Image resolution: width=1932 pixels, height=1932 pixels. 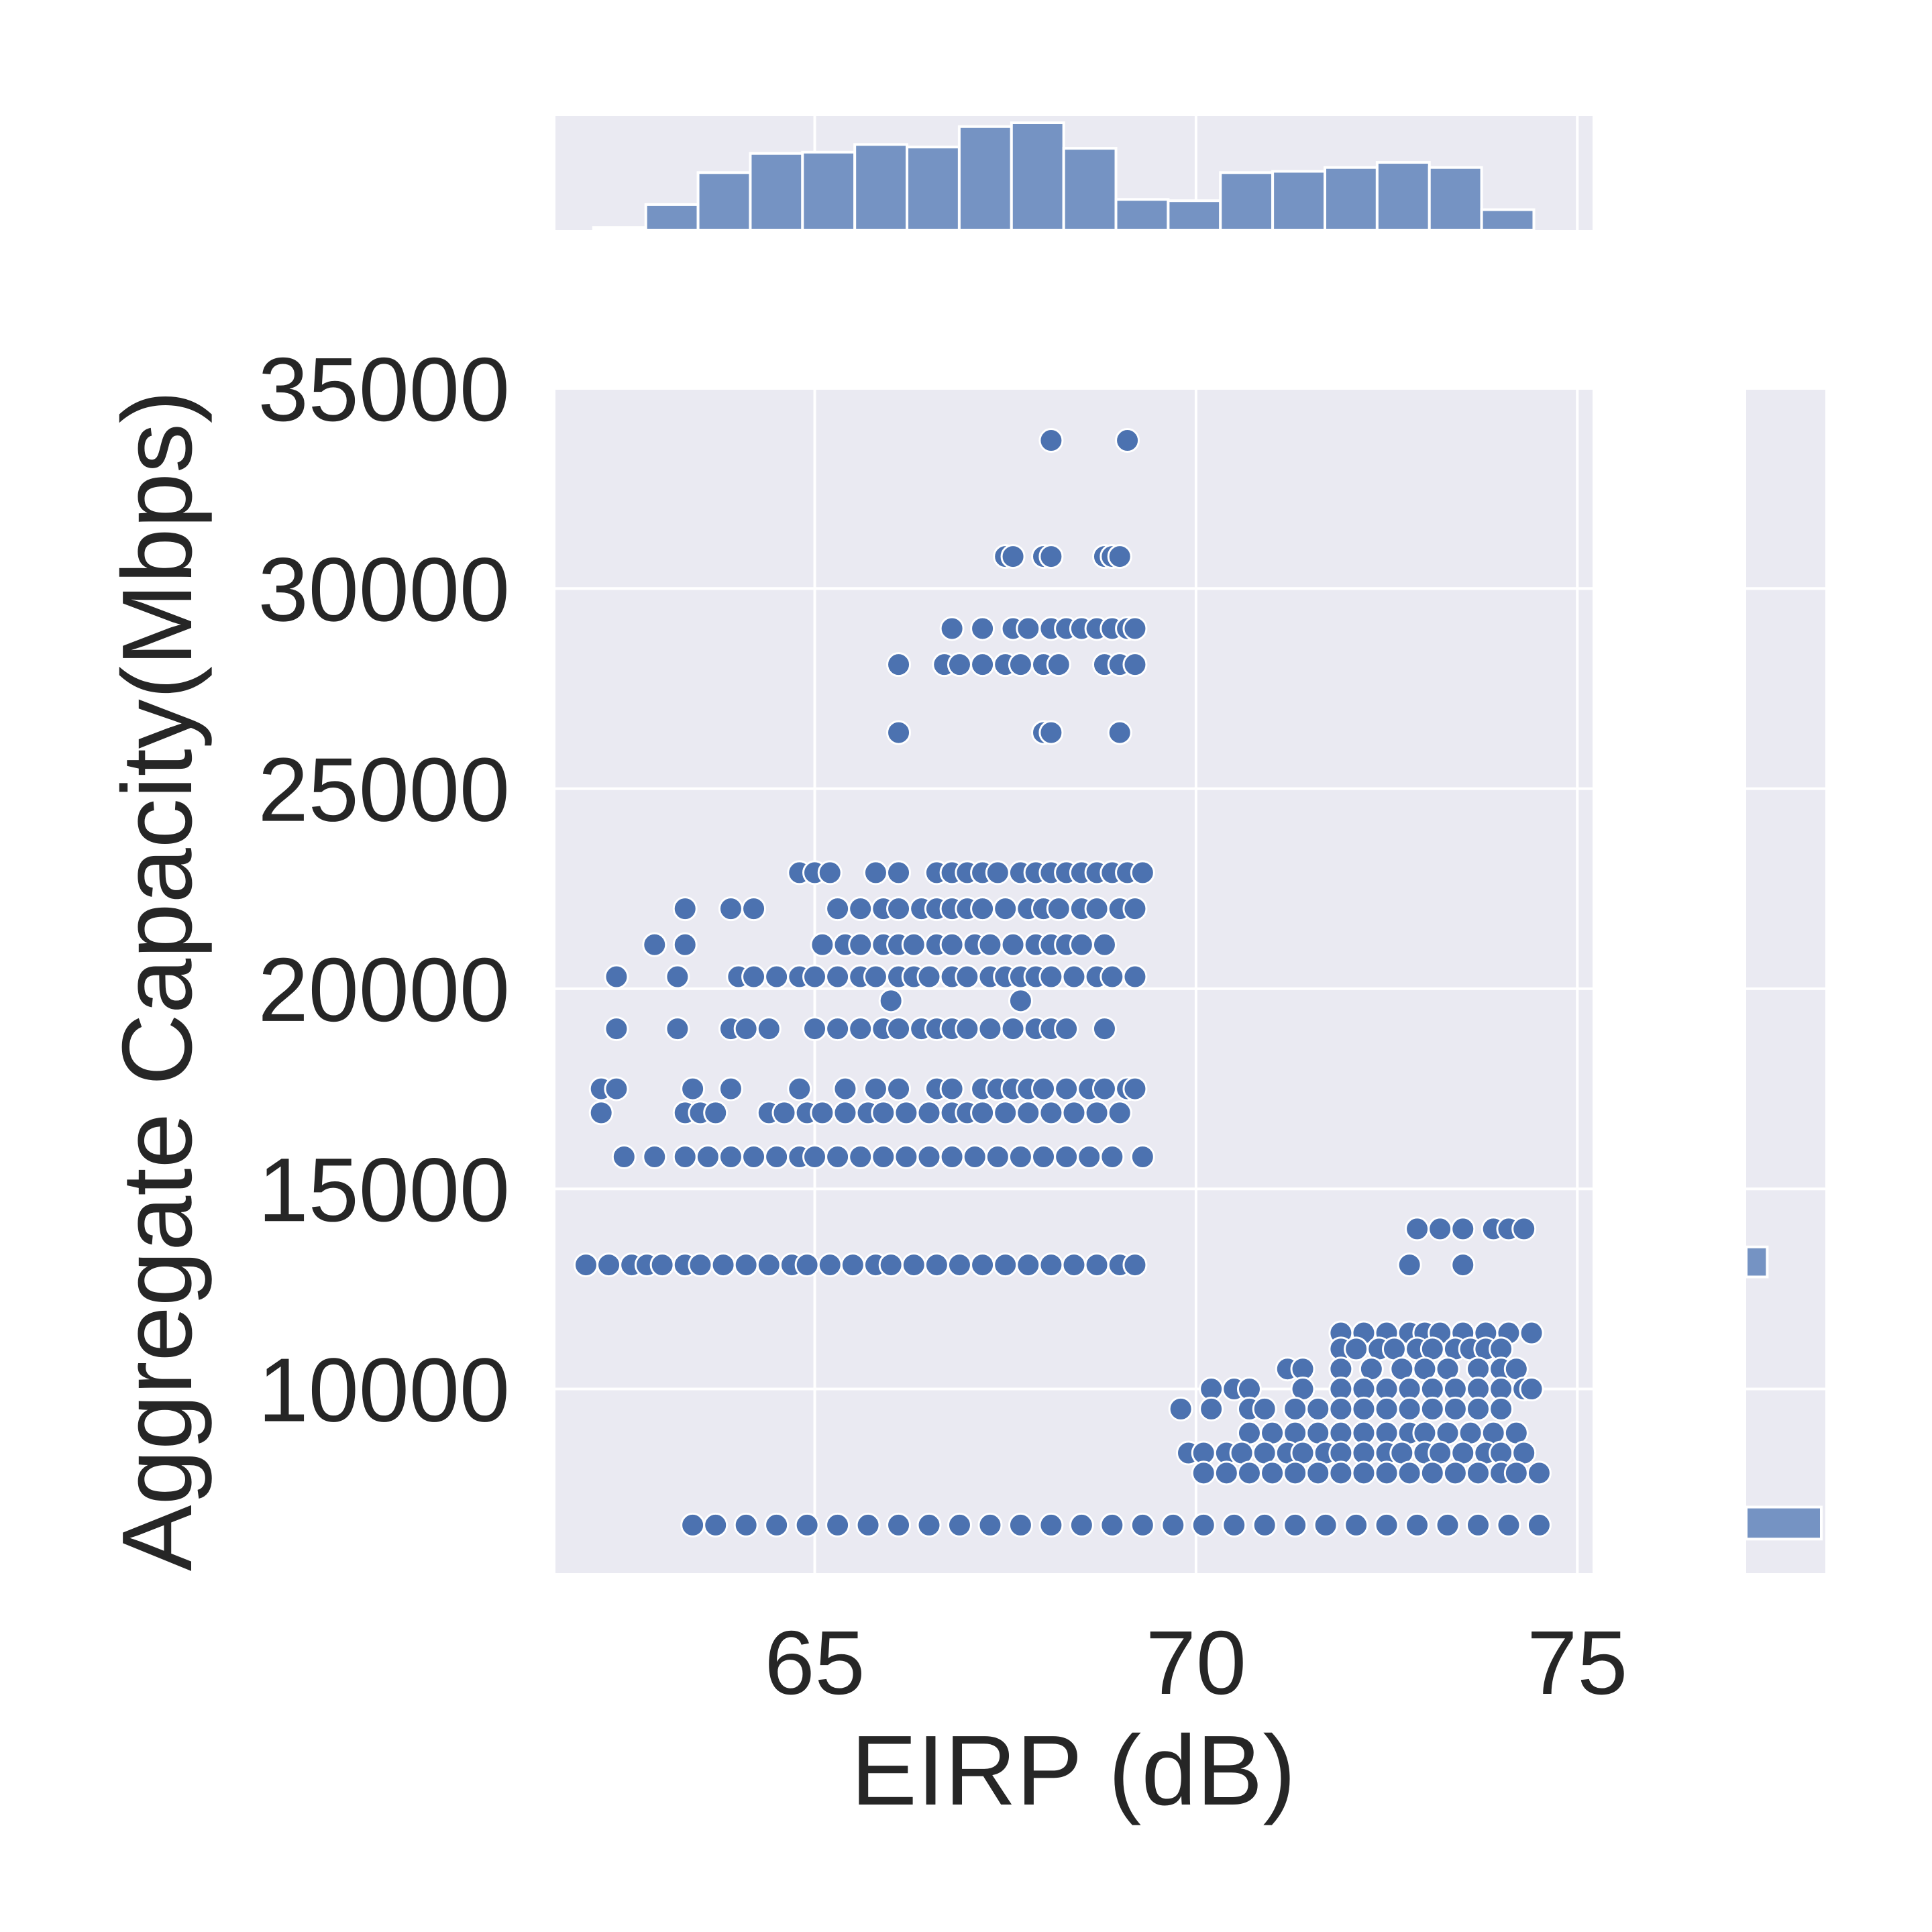 I want to click on y-tick-label: 20000, so click(x=384, y=989).